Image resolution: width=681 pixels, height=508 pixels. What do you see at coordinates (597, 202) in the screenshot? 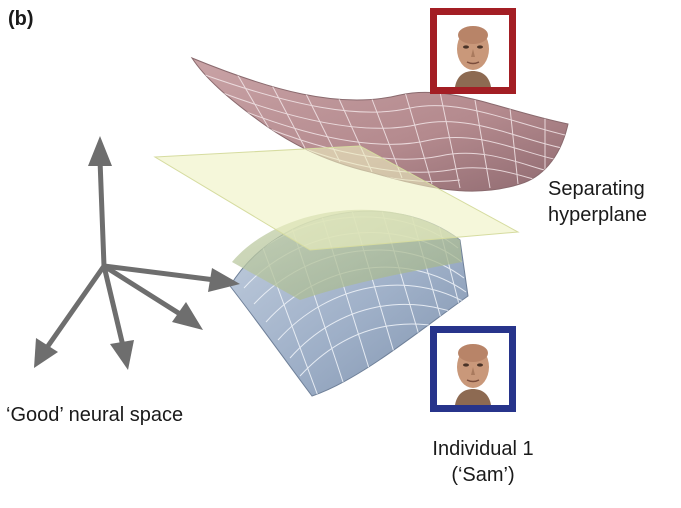
I see `separating-hyperplane-label: Separating hyperplane` at bounding box center [597, 202].